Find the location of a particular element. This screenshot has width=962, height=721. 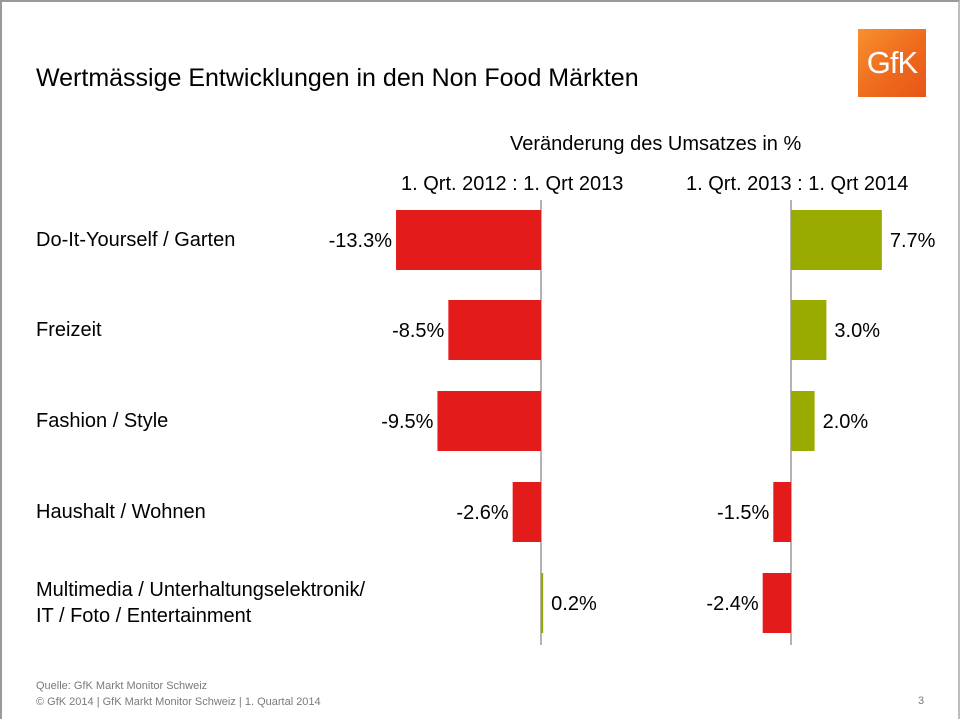

category-label: Freizeit is located at coordinates (69, 330).